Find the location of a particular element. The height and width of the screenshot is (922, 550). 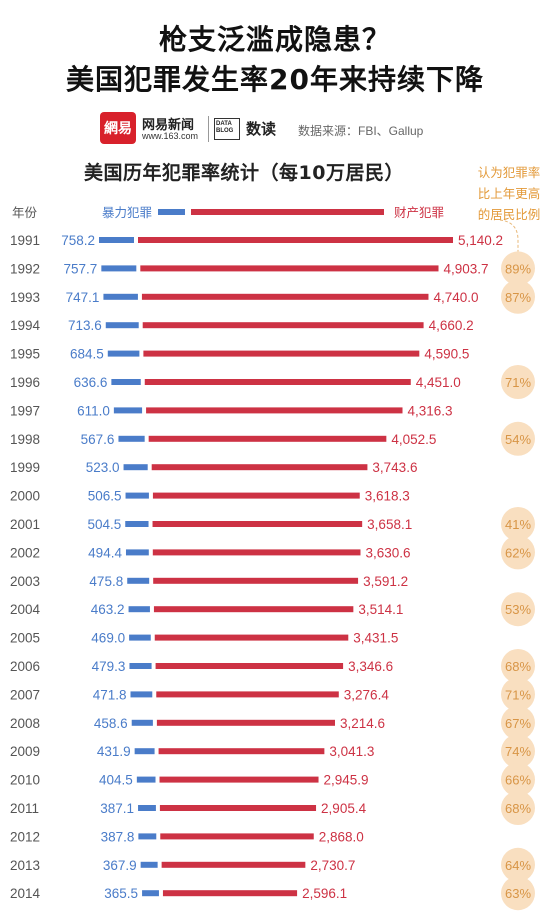

perception-guide-line is located at coordinates (509, 239).